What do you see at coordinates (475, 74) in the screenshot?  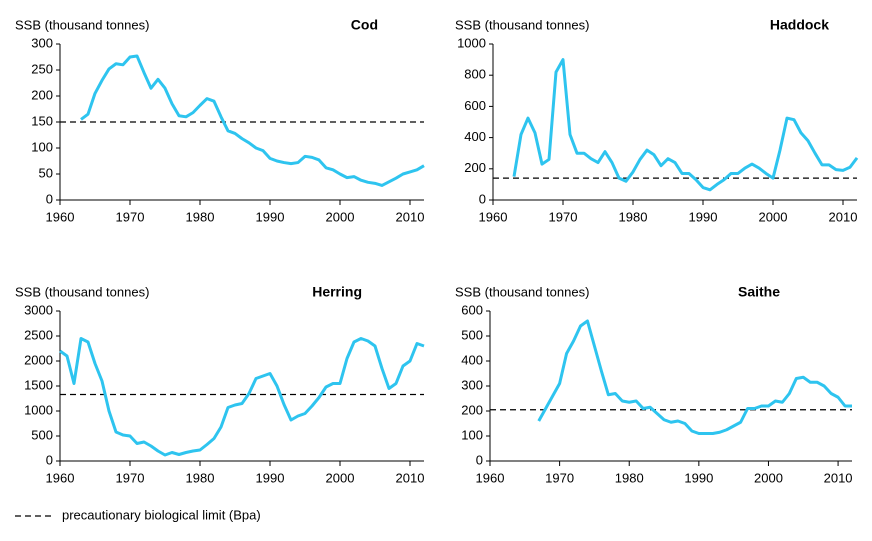 I see `y-tick-label: 800` at bounding box center [475, 74].